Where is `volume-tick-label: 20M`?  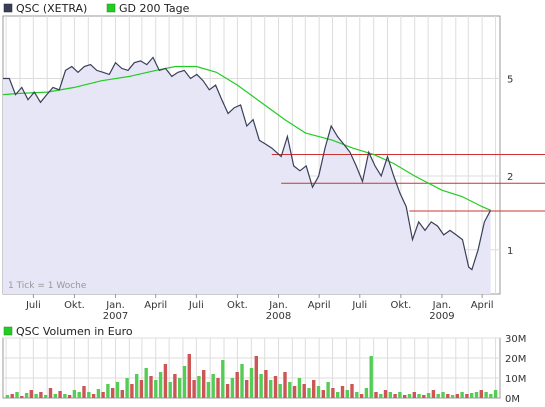 volume-tick-label: 20M is located at coordinates (515, 359).